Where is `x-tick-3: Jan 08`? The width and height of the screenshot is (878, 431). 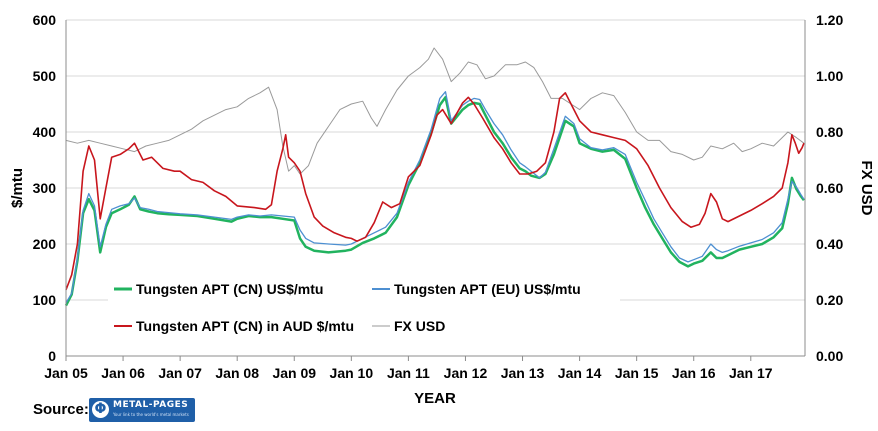
x-tick-3: Jan 08 is located at coordinates (237, 373).